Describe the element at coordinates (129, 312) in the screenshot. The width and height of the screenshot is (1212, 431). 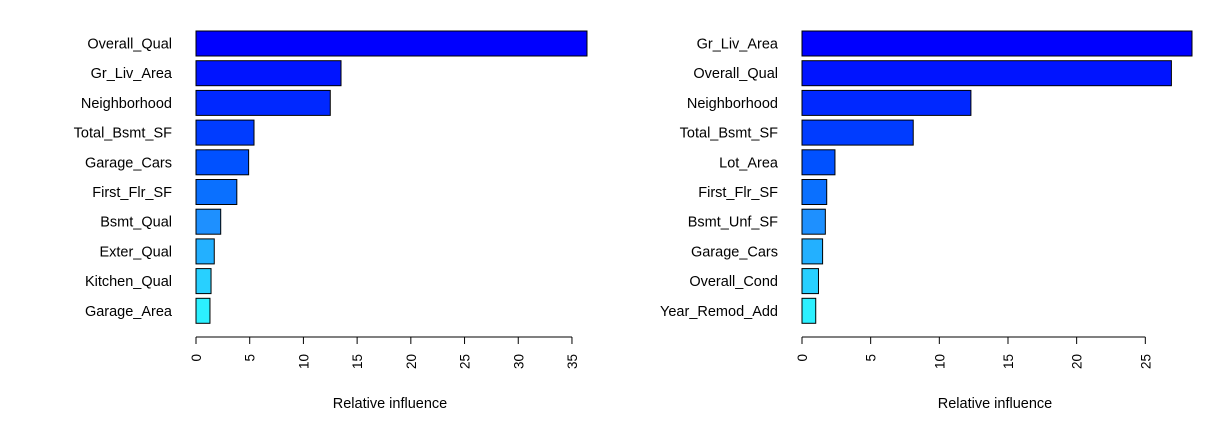
I see `category-label: Garage_Area` at that location.